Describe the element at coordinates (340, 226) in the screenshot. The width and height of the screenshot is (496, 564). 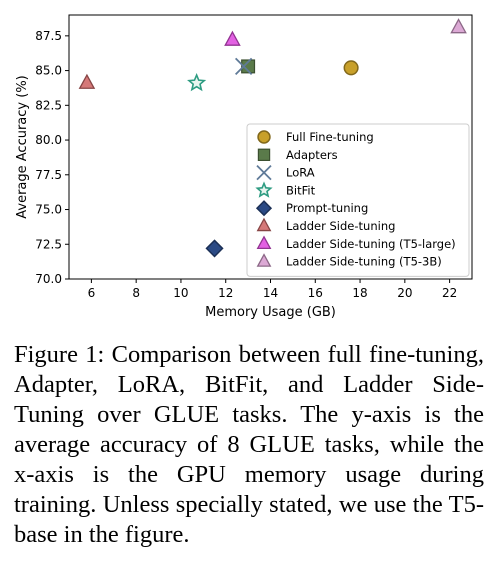
I see `legend-entry: Ladder Side-tuning` at that location.